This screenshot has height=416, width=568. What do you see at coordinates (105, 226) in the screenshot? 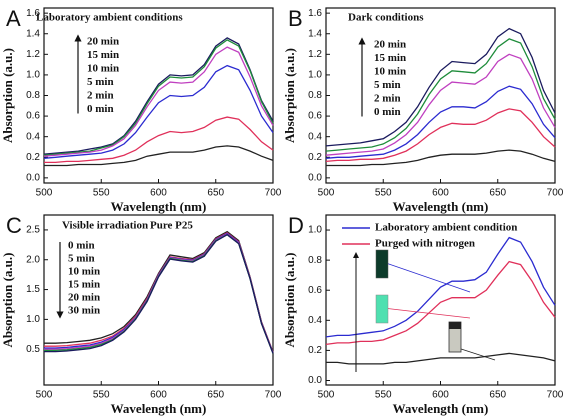
I see `annotation: Visible irradiation` at bounding box center [105, 226].